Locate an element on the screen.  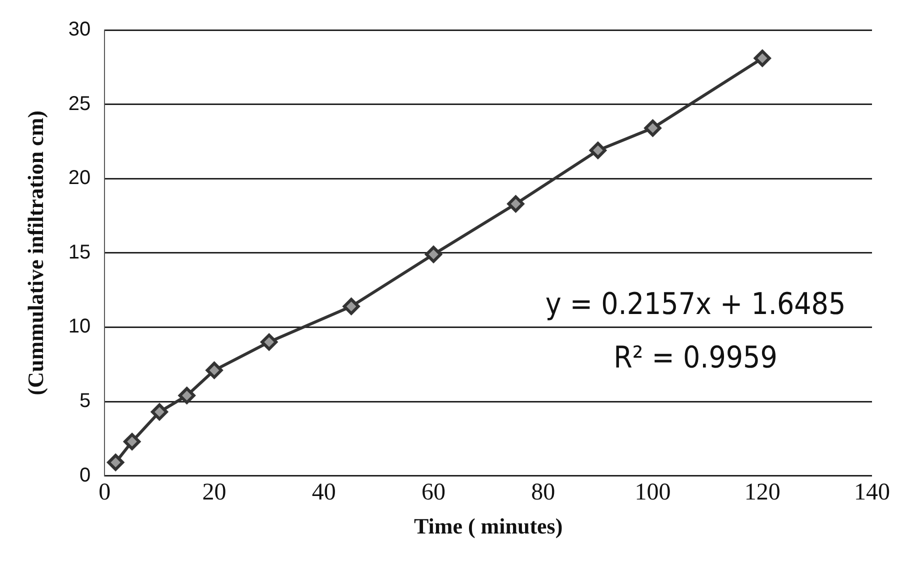
x-tick-label: 80 is located at coordinates (543, 492).